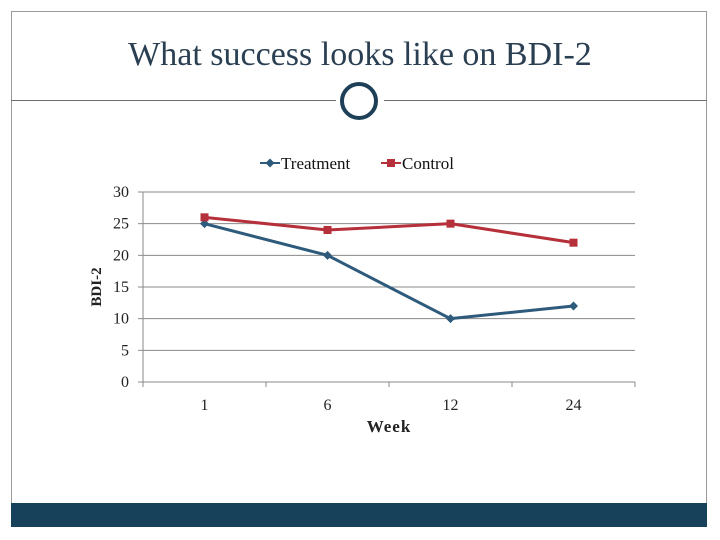  I want to click on y-tick-label: 25, so click(121, 224).